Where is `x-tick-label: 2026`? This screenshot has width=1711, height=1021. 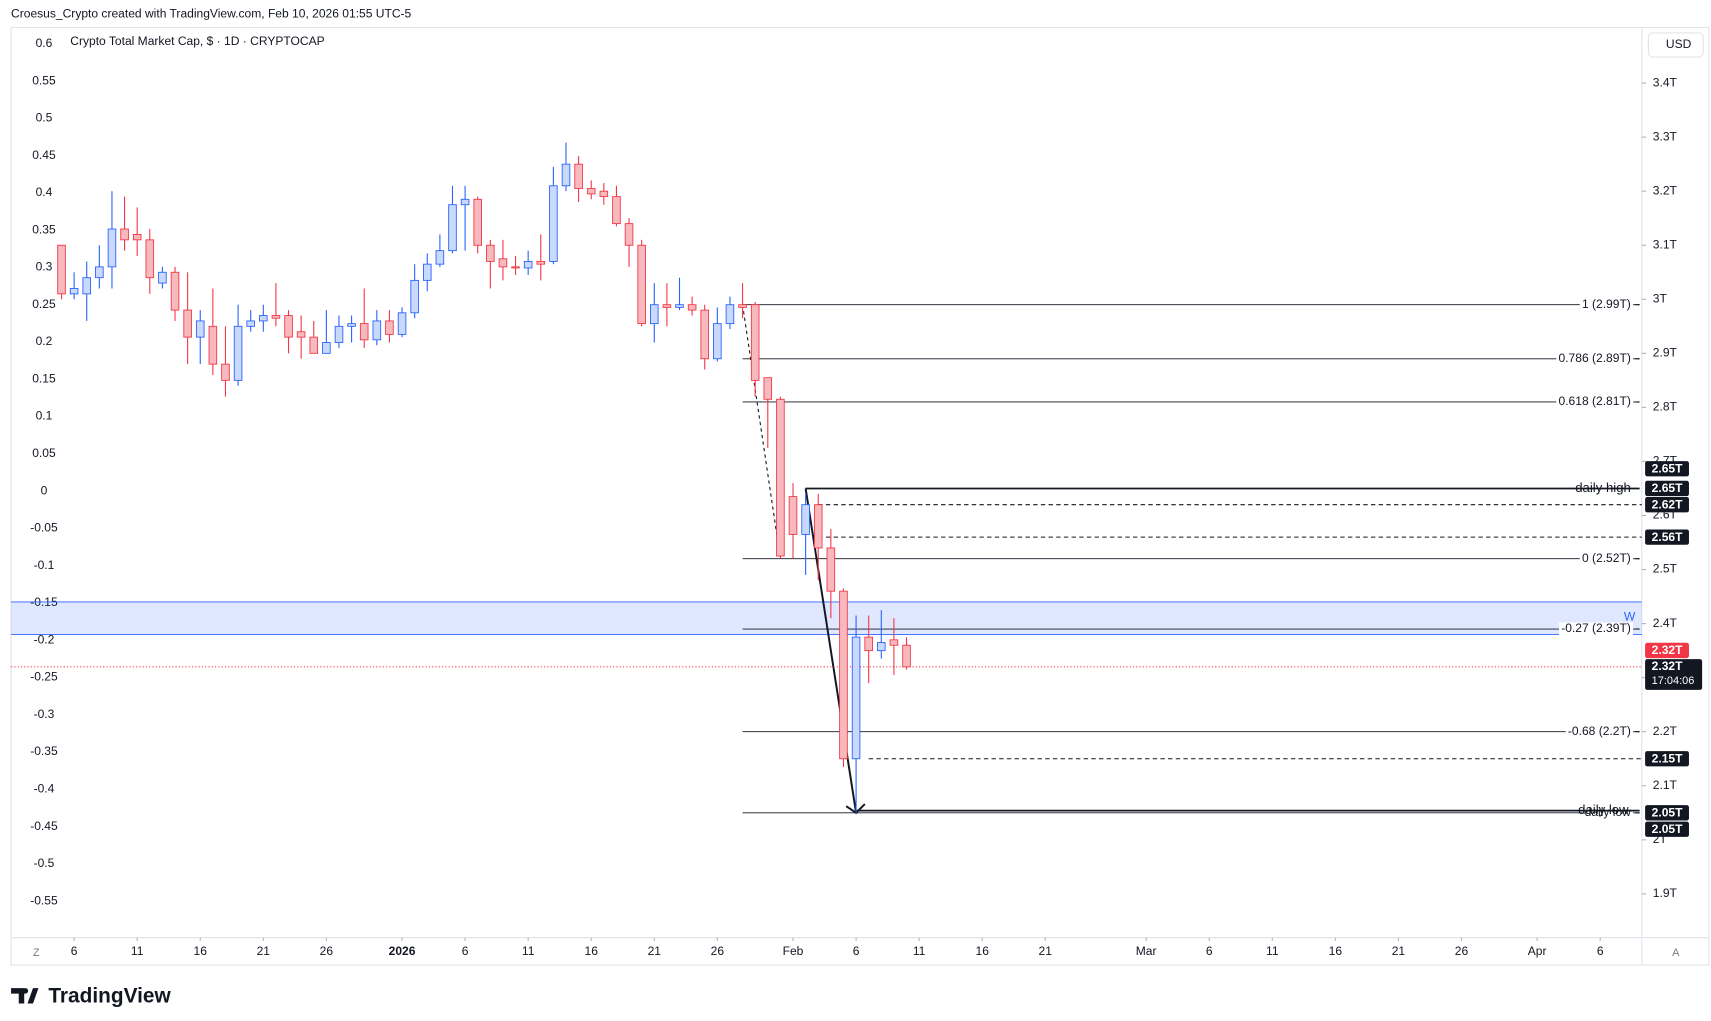 x-tick-label: 2026 is located at coordinates (402, 951).